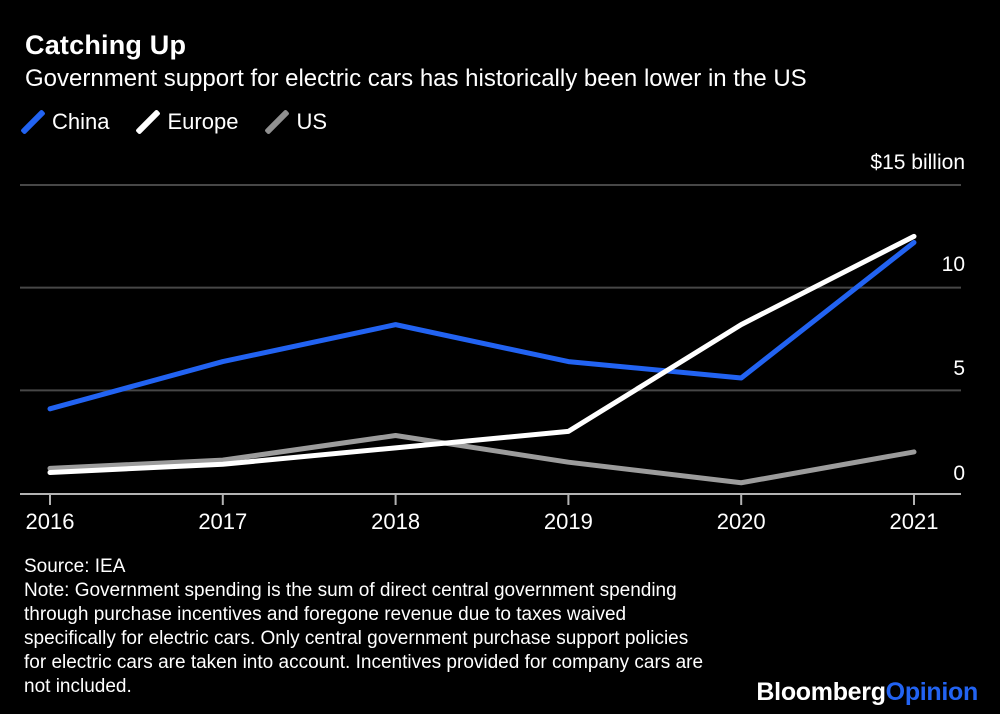 Image resolution: width=1000 pixels, height=714 pixels. I want to click on x-axis-label-2016: 2016, so click(50, 521).